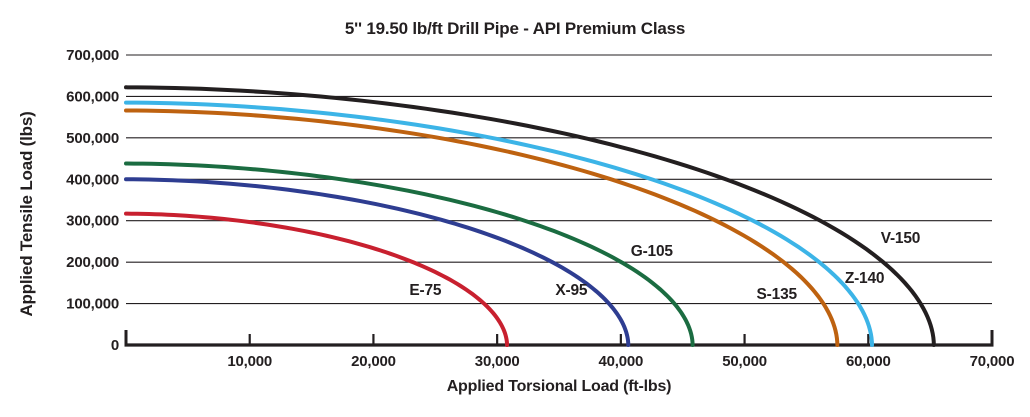  What do you see at coordinates (92, 221) in the screenshot?
I see `y-tick-label-300000: 300,000` at bounding box center [92, 221].